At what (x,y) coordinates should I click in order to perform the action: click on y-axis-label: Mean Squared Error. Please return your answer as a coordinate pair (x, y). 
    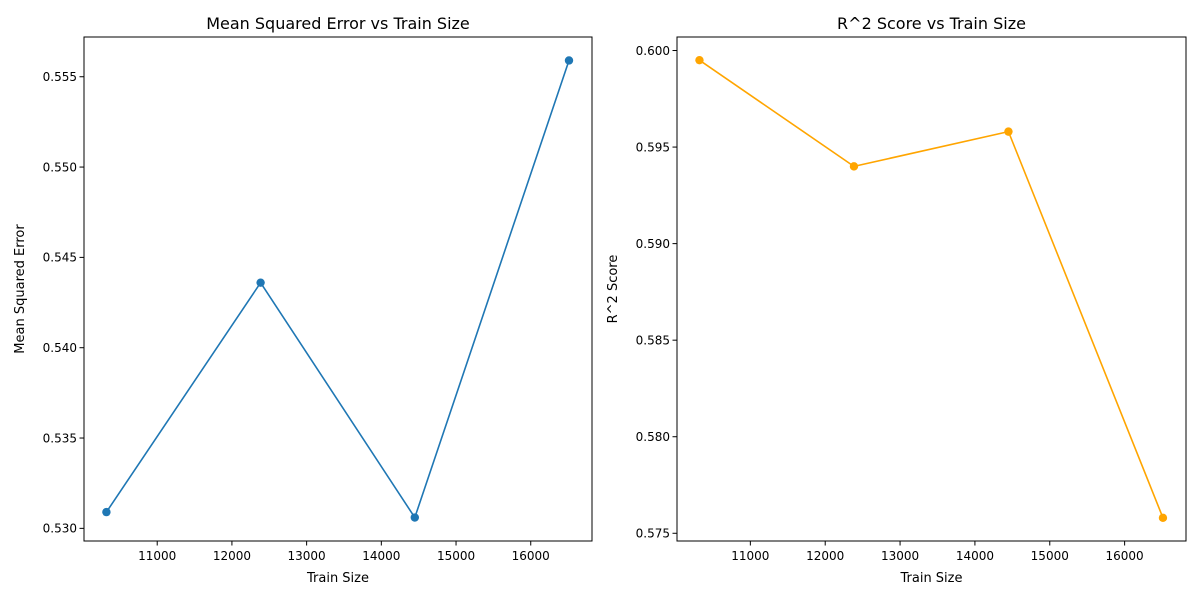
    Looking at the image, I should click on (20, 289).